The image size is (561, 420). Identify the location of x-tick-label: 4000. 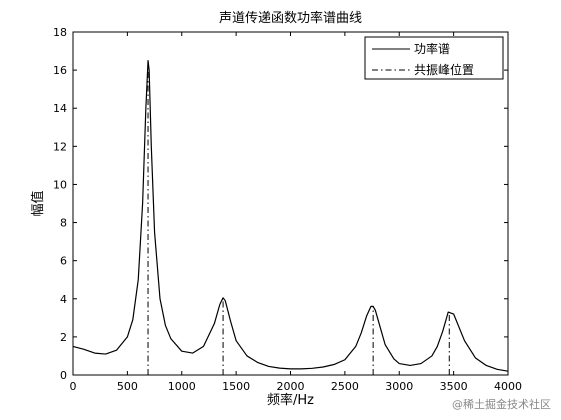
(508, 386).